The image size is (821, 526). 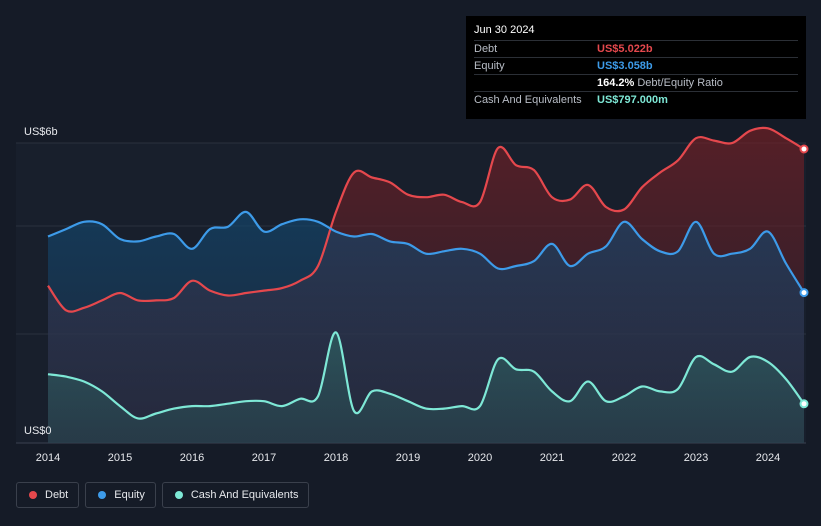 What do you see at coordinates (804, 293) in the screenshot?
I see `equity-endpoint` at bounding box center [804, 293].